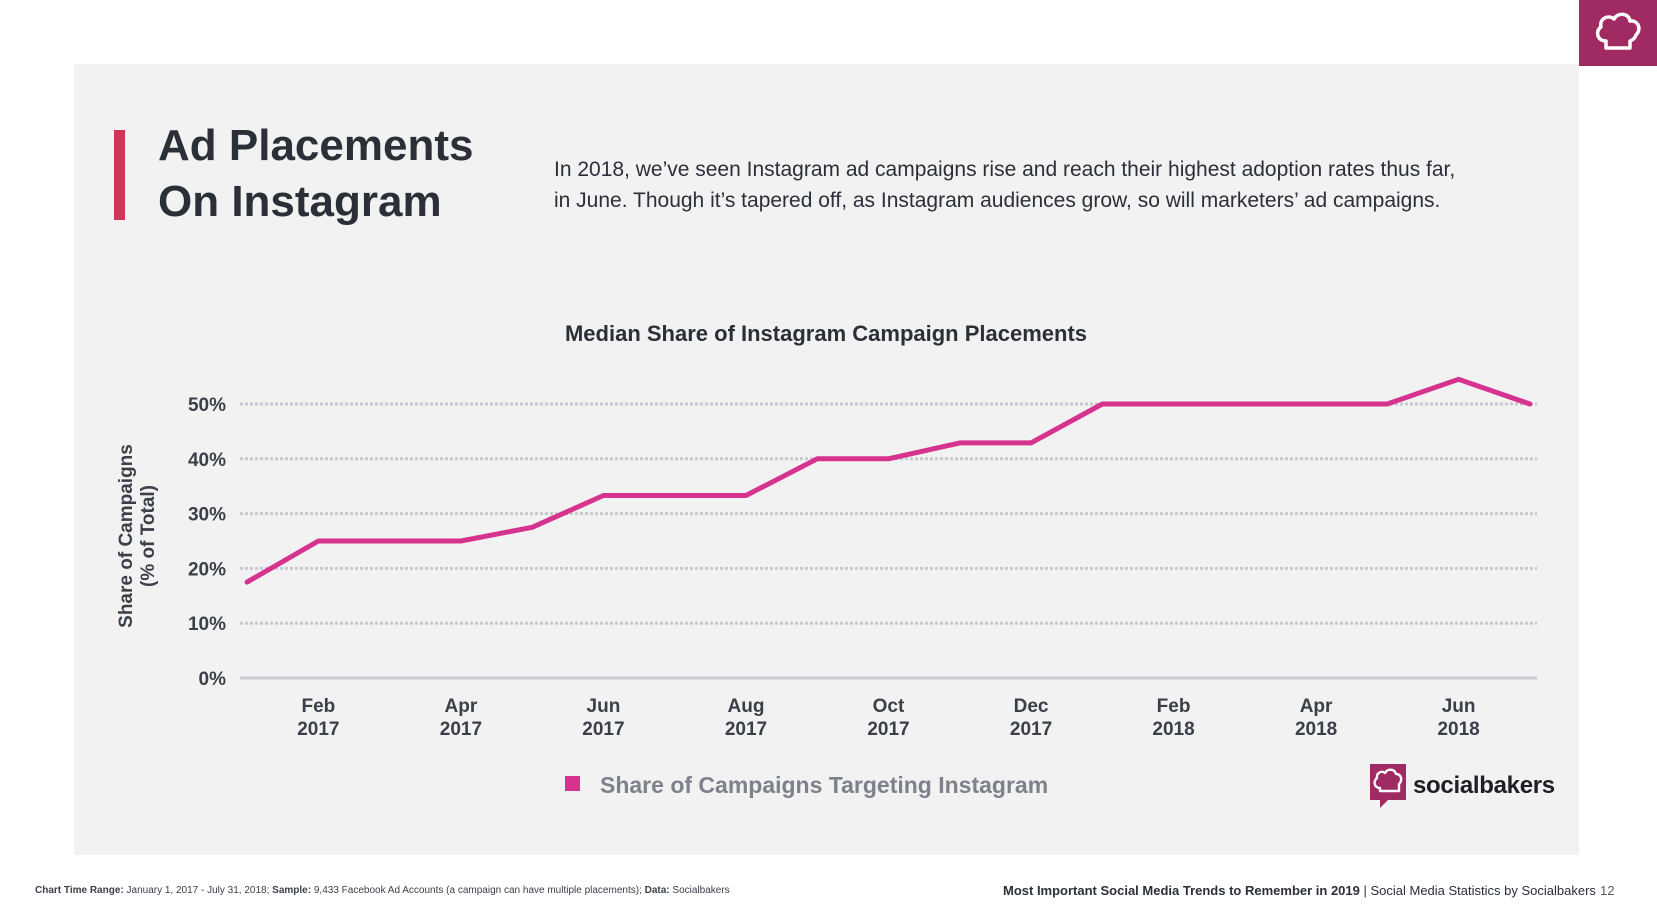 The width and height of the screenshot is (1657, 923). I want to click on footer-label-time-range: Chart Time Range:, so click(79, 890).